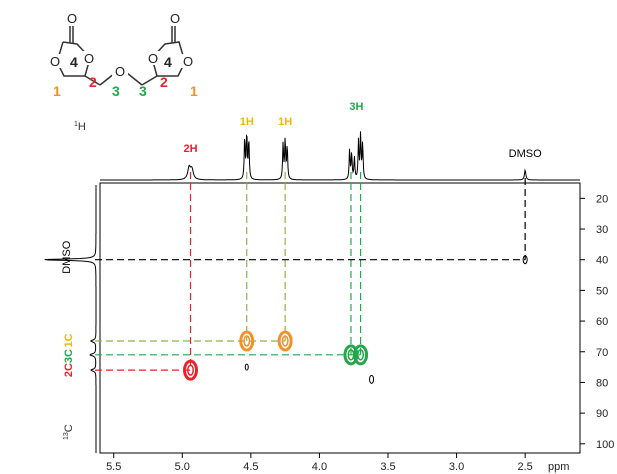 The width and height of the screenshot is (617, 474). Describe the element at coordinates (602, 353) in the screenshot. I see `y-tick-label: 70` at that location.